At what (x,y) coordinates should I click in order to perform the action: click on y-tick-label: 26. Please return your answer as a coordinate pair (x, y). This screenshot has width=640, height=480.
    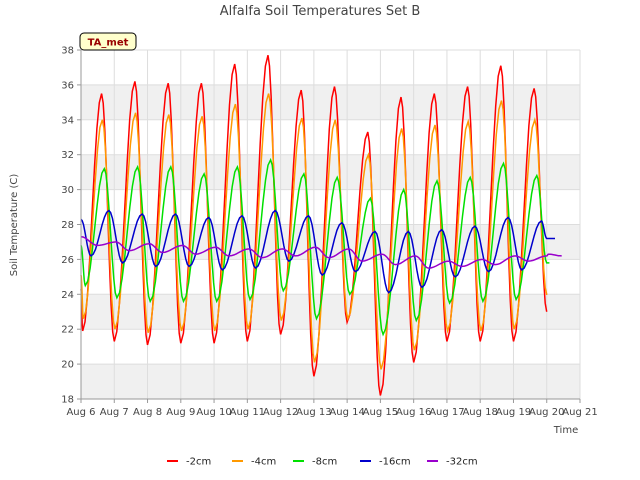
    Looking at the image, I should click on (67, 260).